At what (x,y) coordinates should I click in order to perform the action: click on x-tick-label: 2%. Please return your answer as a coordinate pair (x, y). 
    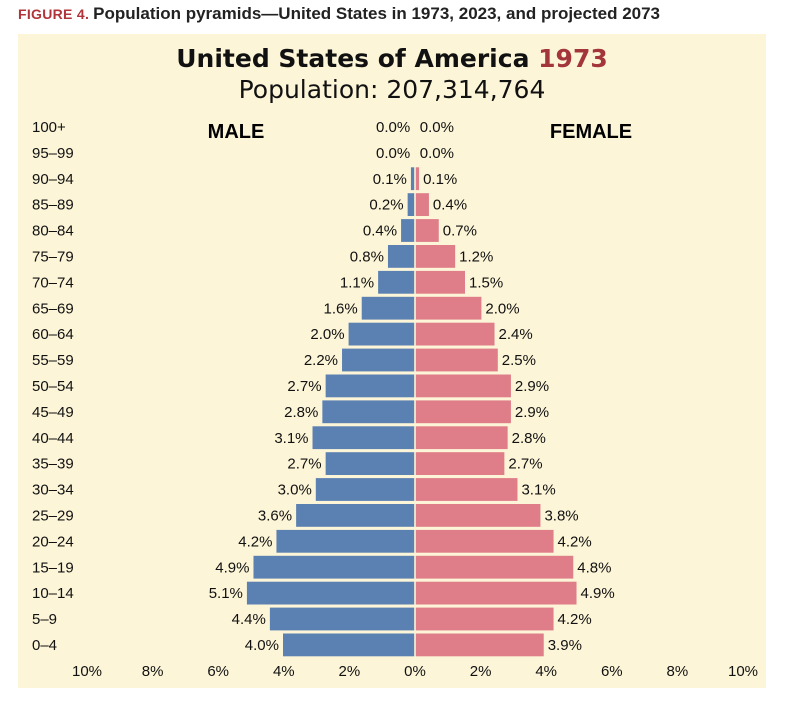
    Looking at the image, I should click on (481, 671).